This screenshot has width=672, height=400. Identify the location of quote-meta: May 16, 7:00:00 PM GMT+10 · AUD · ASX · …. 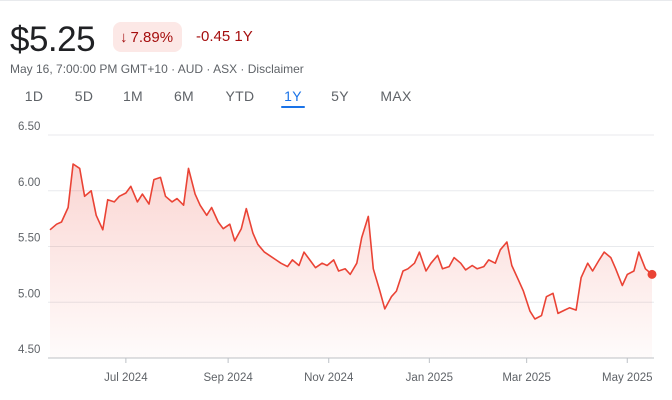
(157, 69).